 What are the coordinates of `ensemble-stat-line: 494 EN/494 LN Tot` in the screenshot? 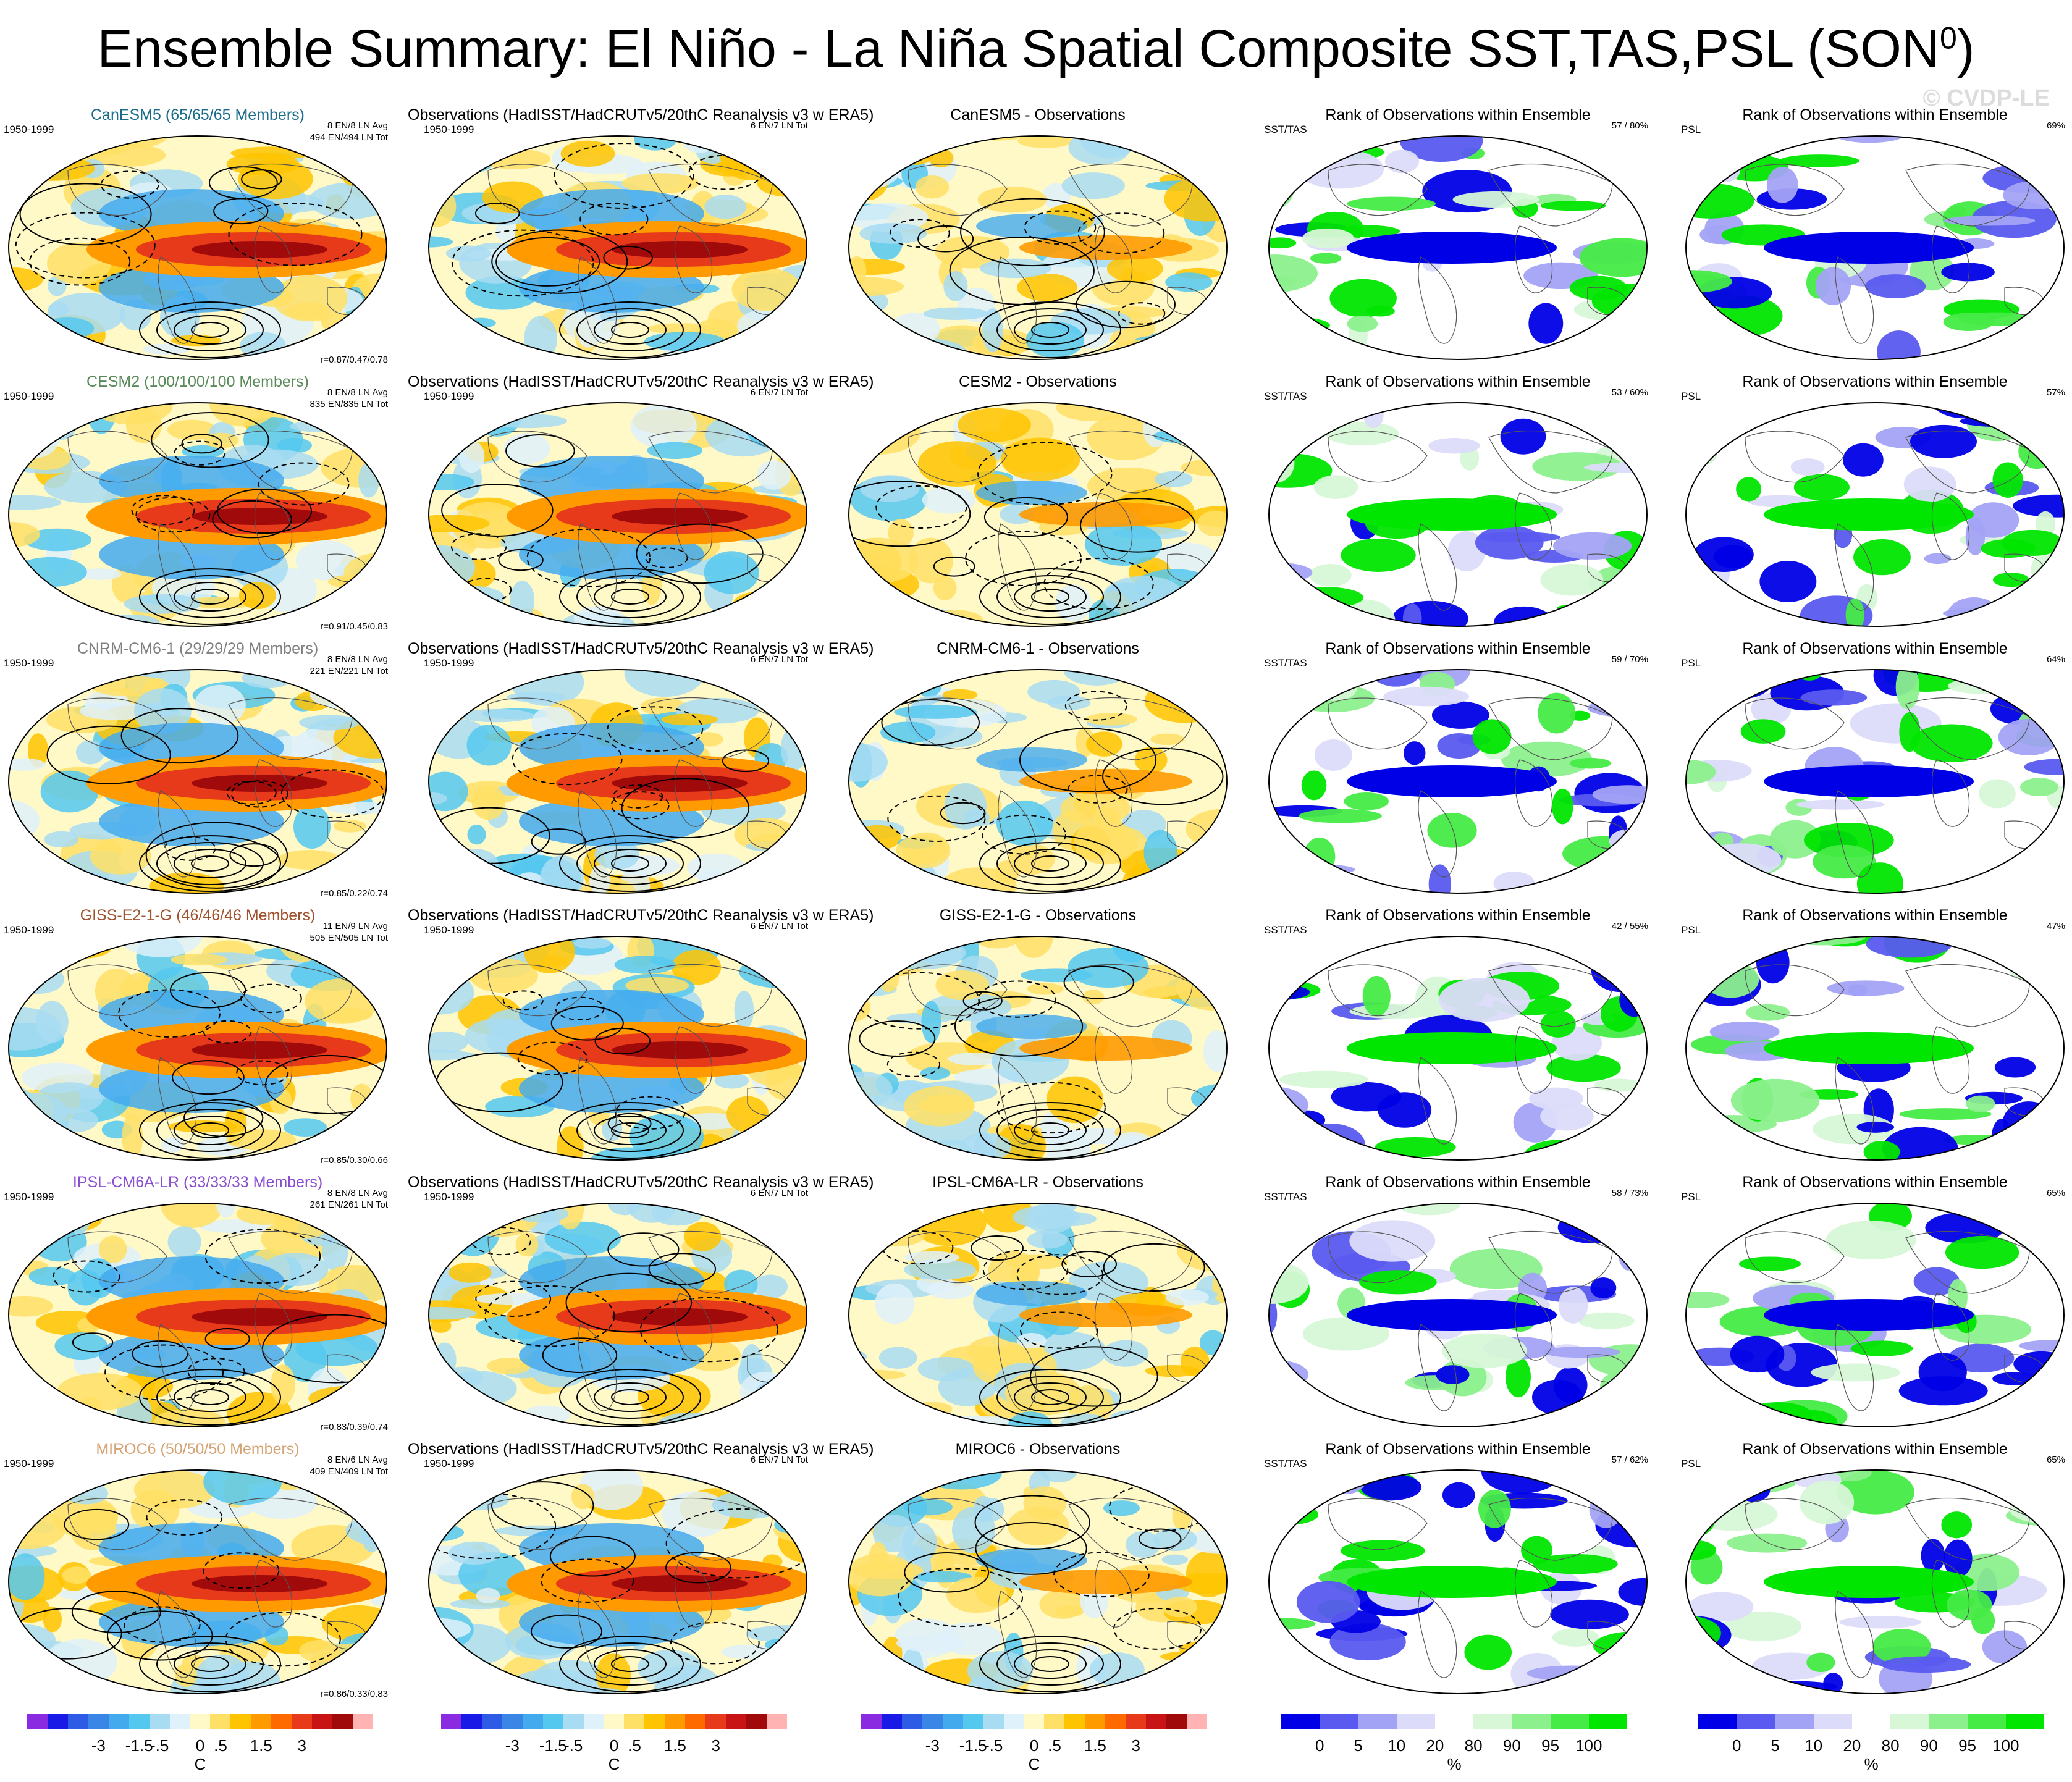 It's located at (349, 137).